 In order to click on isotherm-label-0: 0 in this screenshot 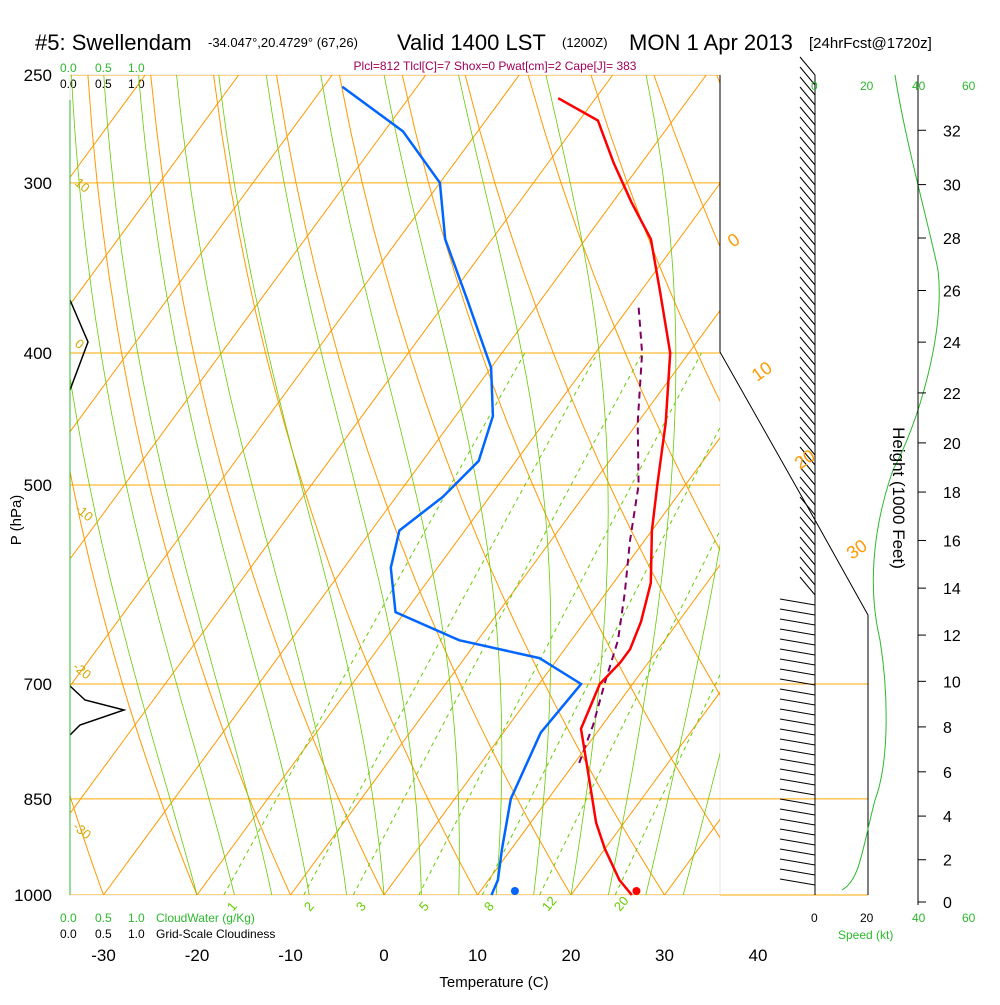, I will do `click(734, 240)`.